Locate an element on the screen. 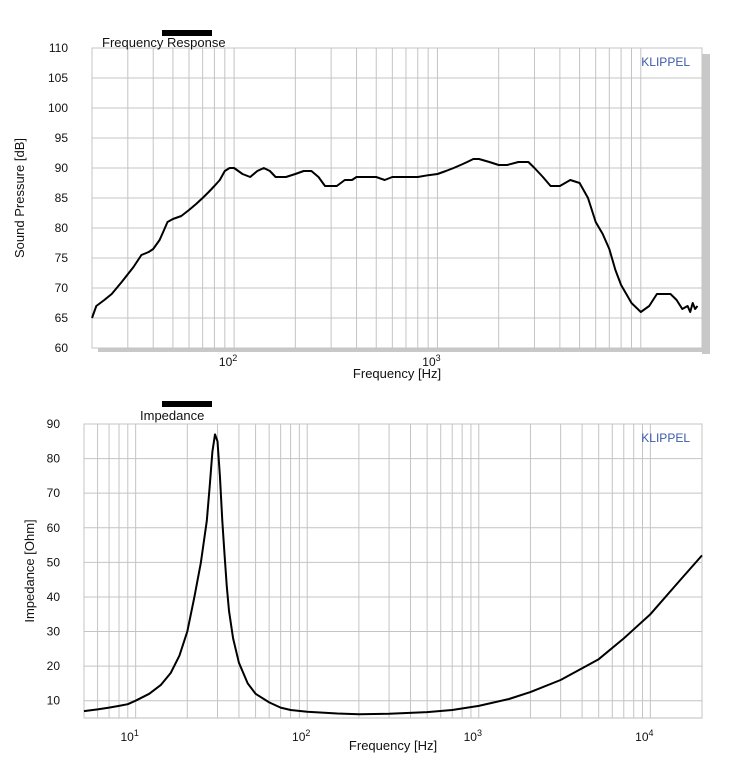 The width and height of the screenshot is (739, 770). fr-frame-shadow-bottom is located at coordinates (404, 350).